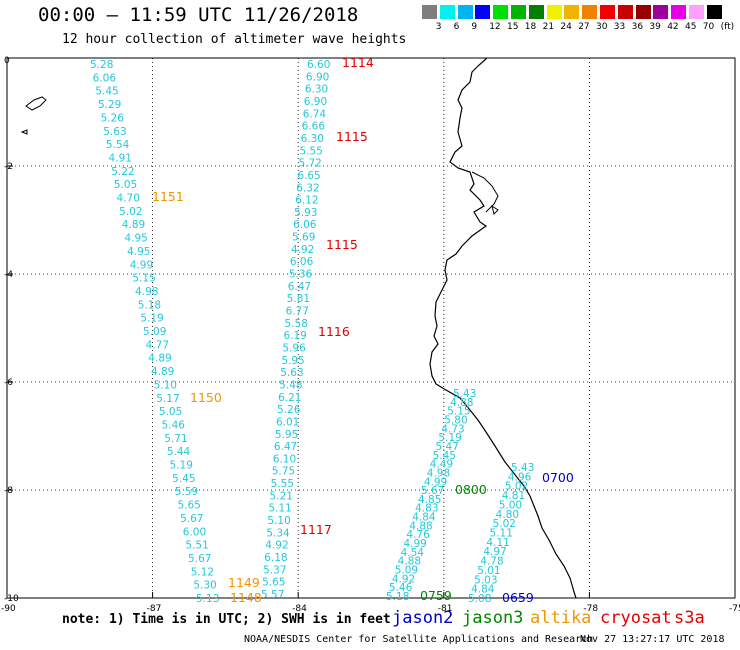 This screenshot has height=650, width=740. Describe the element at coordinates (143, 279) in the screenshot. I see `swh-value-track1: 5.15` at that location.